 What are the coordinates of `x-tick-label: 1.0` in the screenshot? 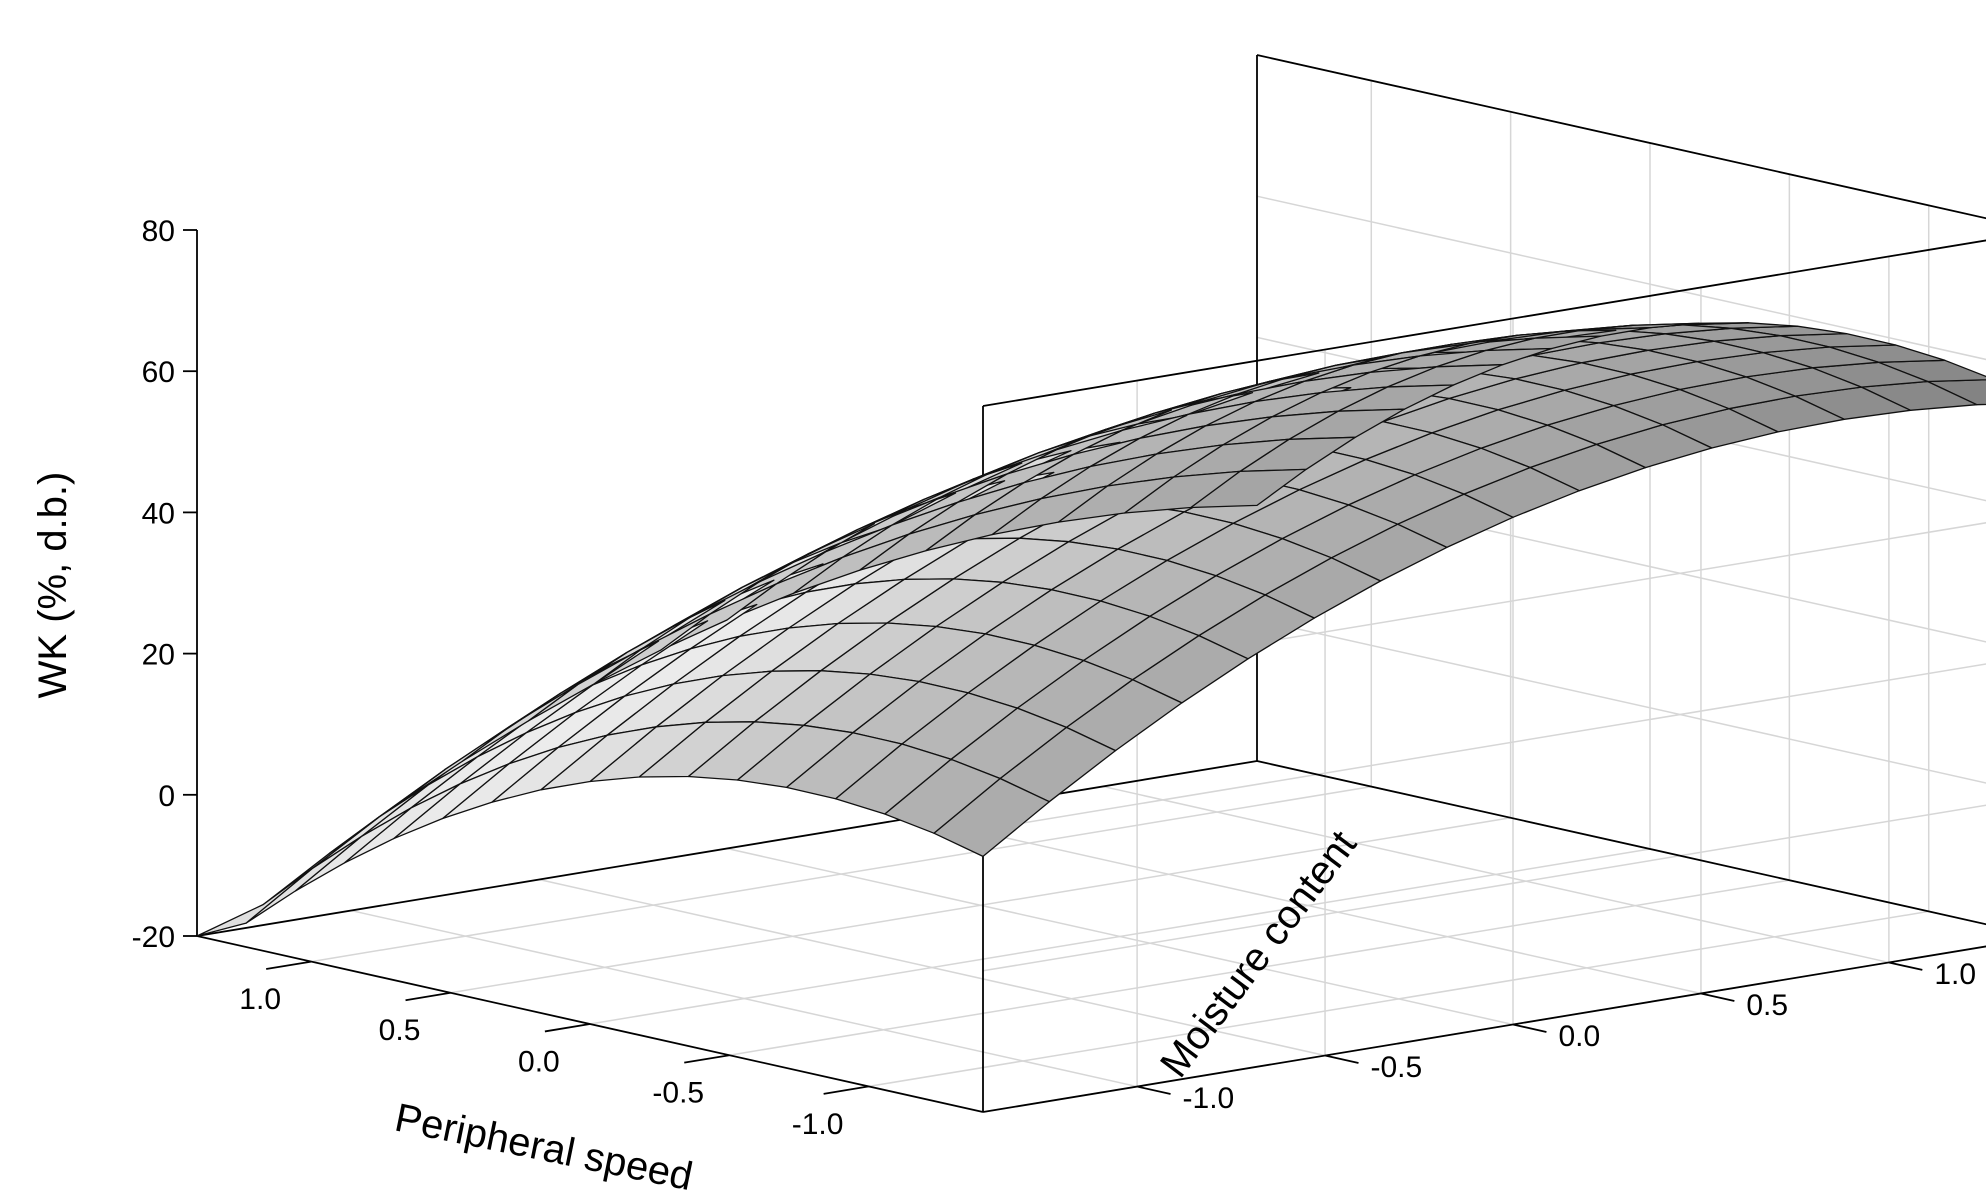 It's located at (260, 999).